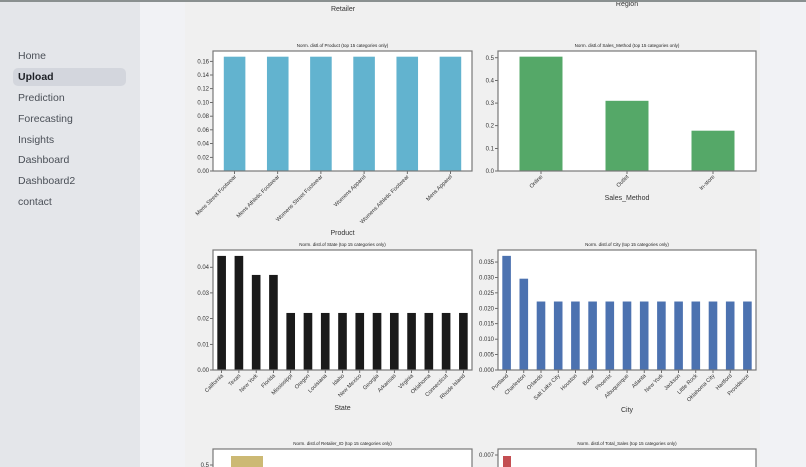  I want to click on sidebar-item-contact: contact, so click(35, 202).